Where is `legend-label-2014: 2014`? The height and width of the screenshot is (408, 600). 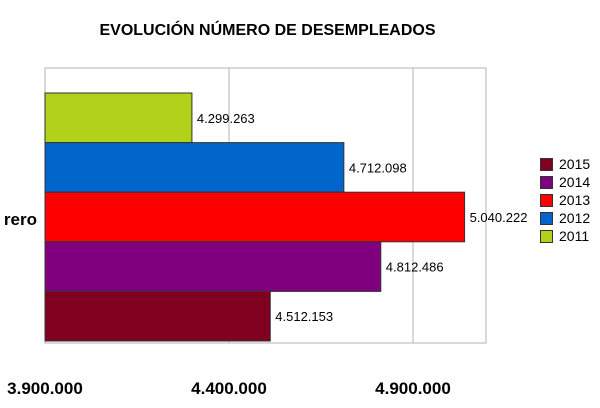 legend-label-2014: 2014 is located at coordinates (575, 182).